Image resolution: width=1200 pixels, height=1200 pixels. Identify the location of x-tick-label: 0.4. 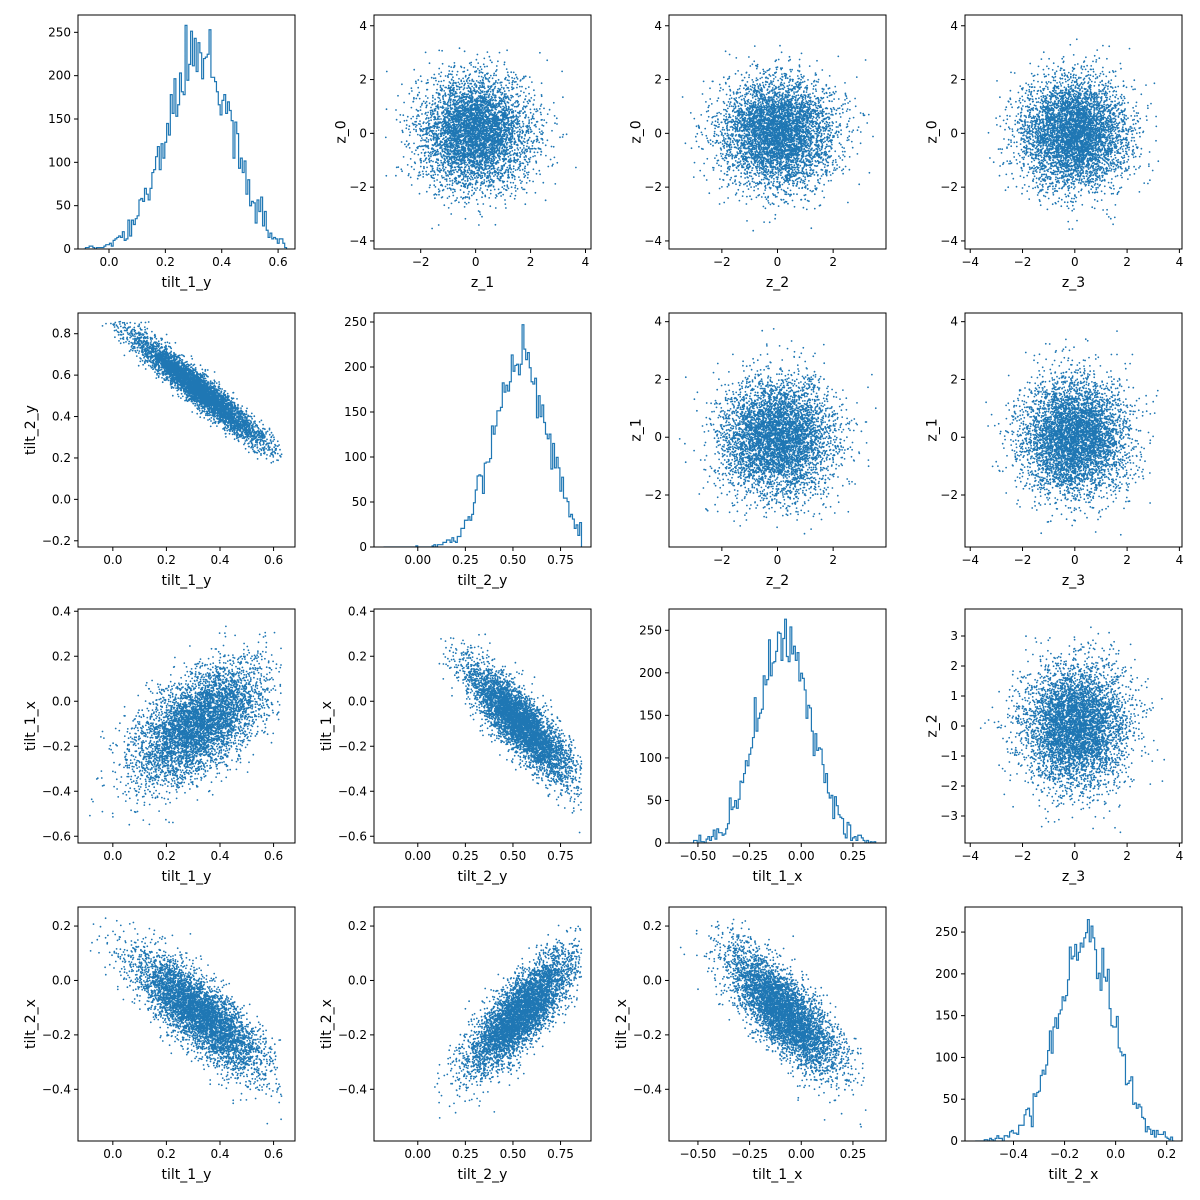
(219, 1154).